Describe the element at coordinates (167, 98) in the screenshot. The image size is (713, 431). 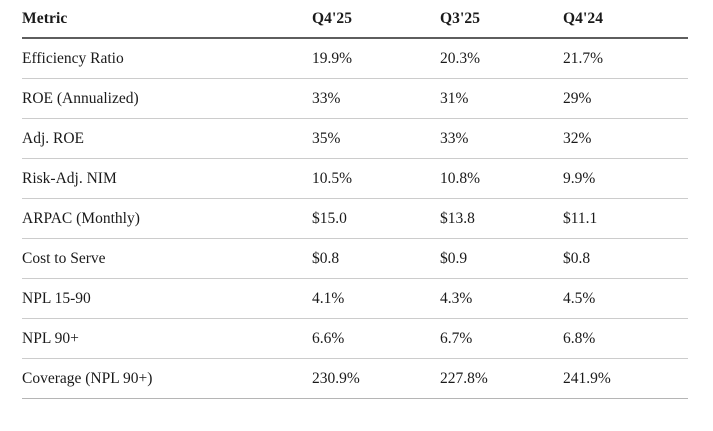
I see `metric-name-cell: ROE (Annualized)` at that location.